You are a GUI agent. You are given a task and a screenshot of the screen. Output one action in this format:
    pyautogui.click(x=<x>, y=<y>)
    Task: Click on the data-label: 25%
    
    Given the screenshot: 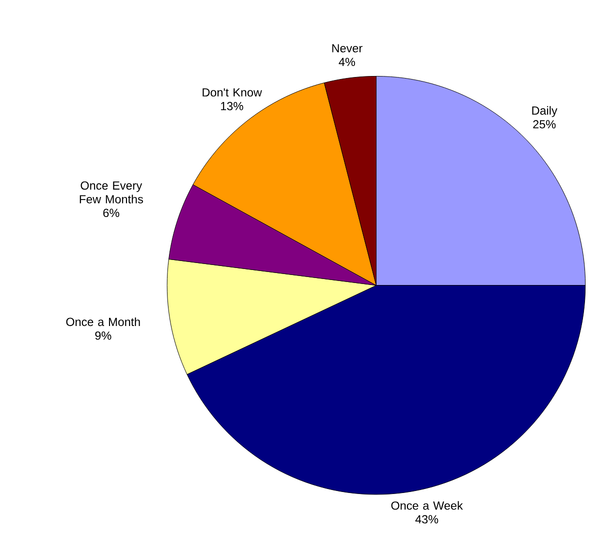 What is the action you would take?
    pyautogui.click(x=544, y=124)
    